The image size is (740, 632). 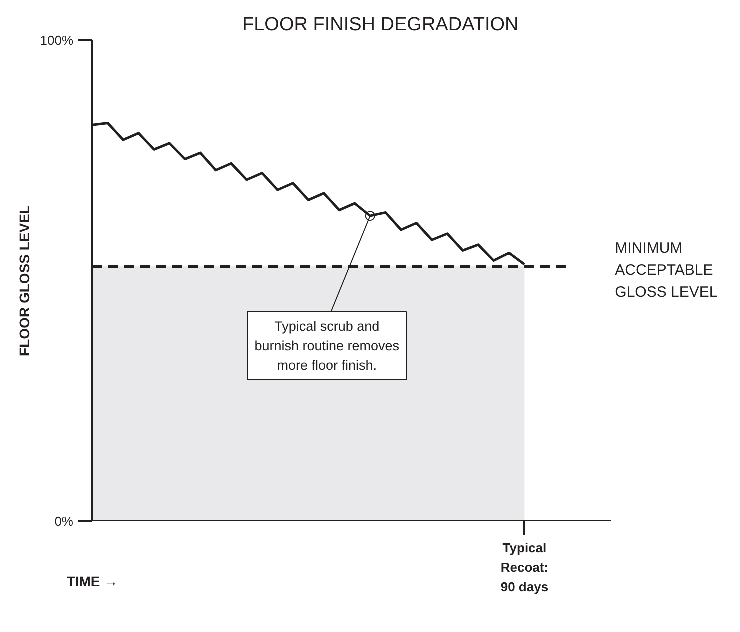 What do you see at coordinates (57, 40) in the screenshot?
I see `y-tick-label: 100%` at bounding box center [57, 40].